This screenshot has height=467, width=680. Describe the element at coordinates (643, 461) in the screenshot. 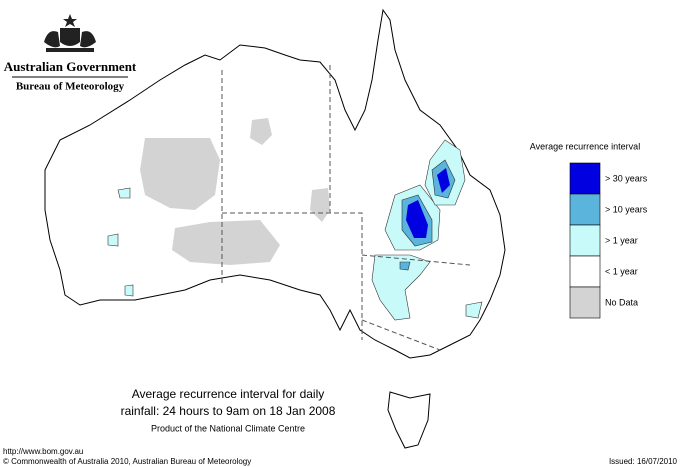

I see `footer-issued: Issued: 16/07/2010` at that location.